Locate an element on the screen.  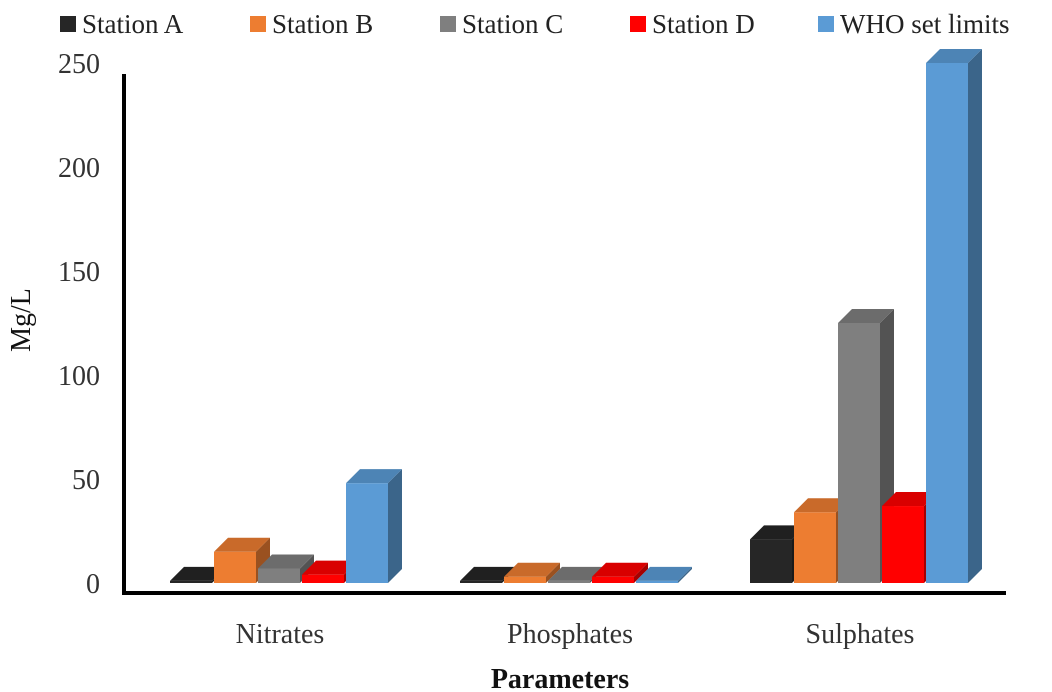
y-tick-label: 0 is located at coordinates (93, 584).